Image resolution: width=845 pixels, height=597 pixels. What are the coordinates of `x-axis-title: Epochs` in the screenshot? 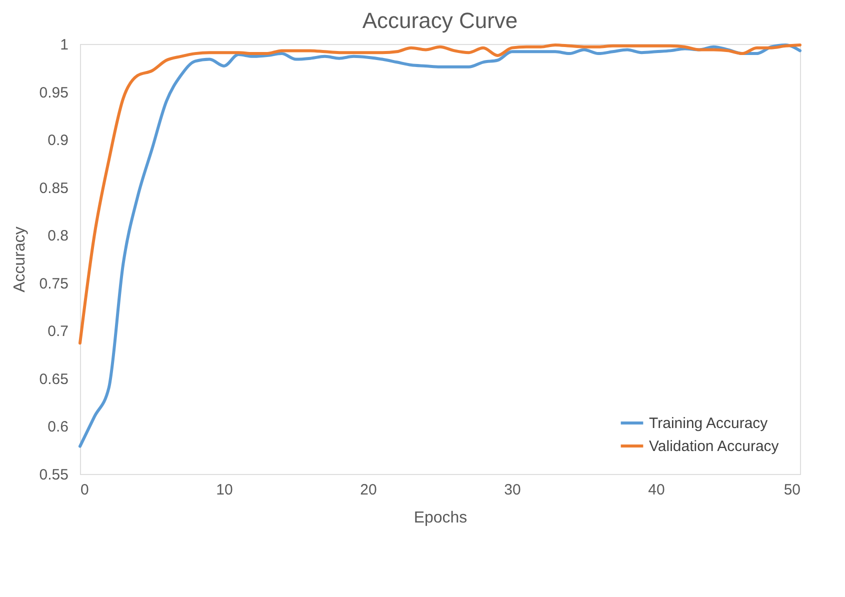 It's located at (441, 518).